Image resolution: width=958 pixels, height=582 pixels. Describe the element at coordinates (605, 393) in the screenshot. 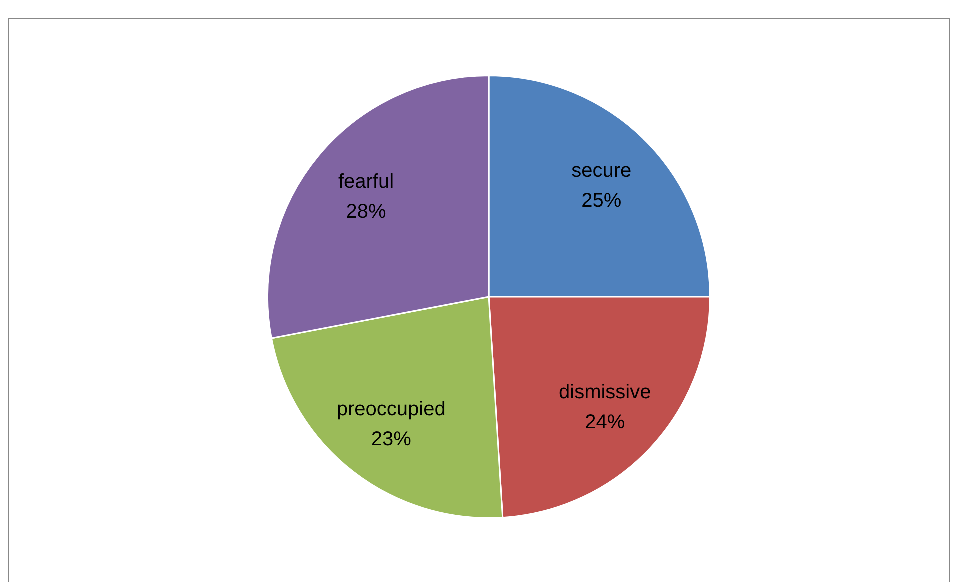

I see `slice-label: dismissive` at that location.